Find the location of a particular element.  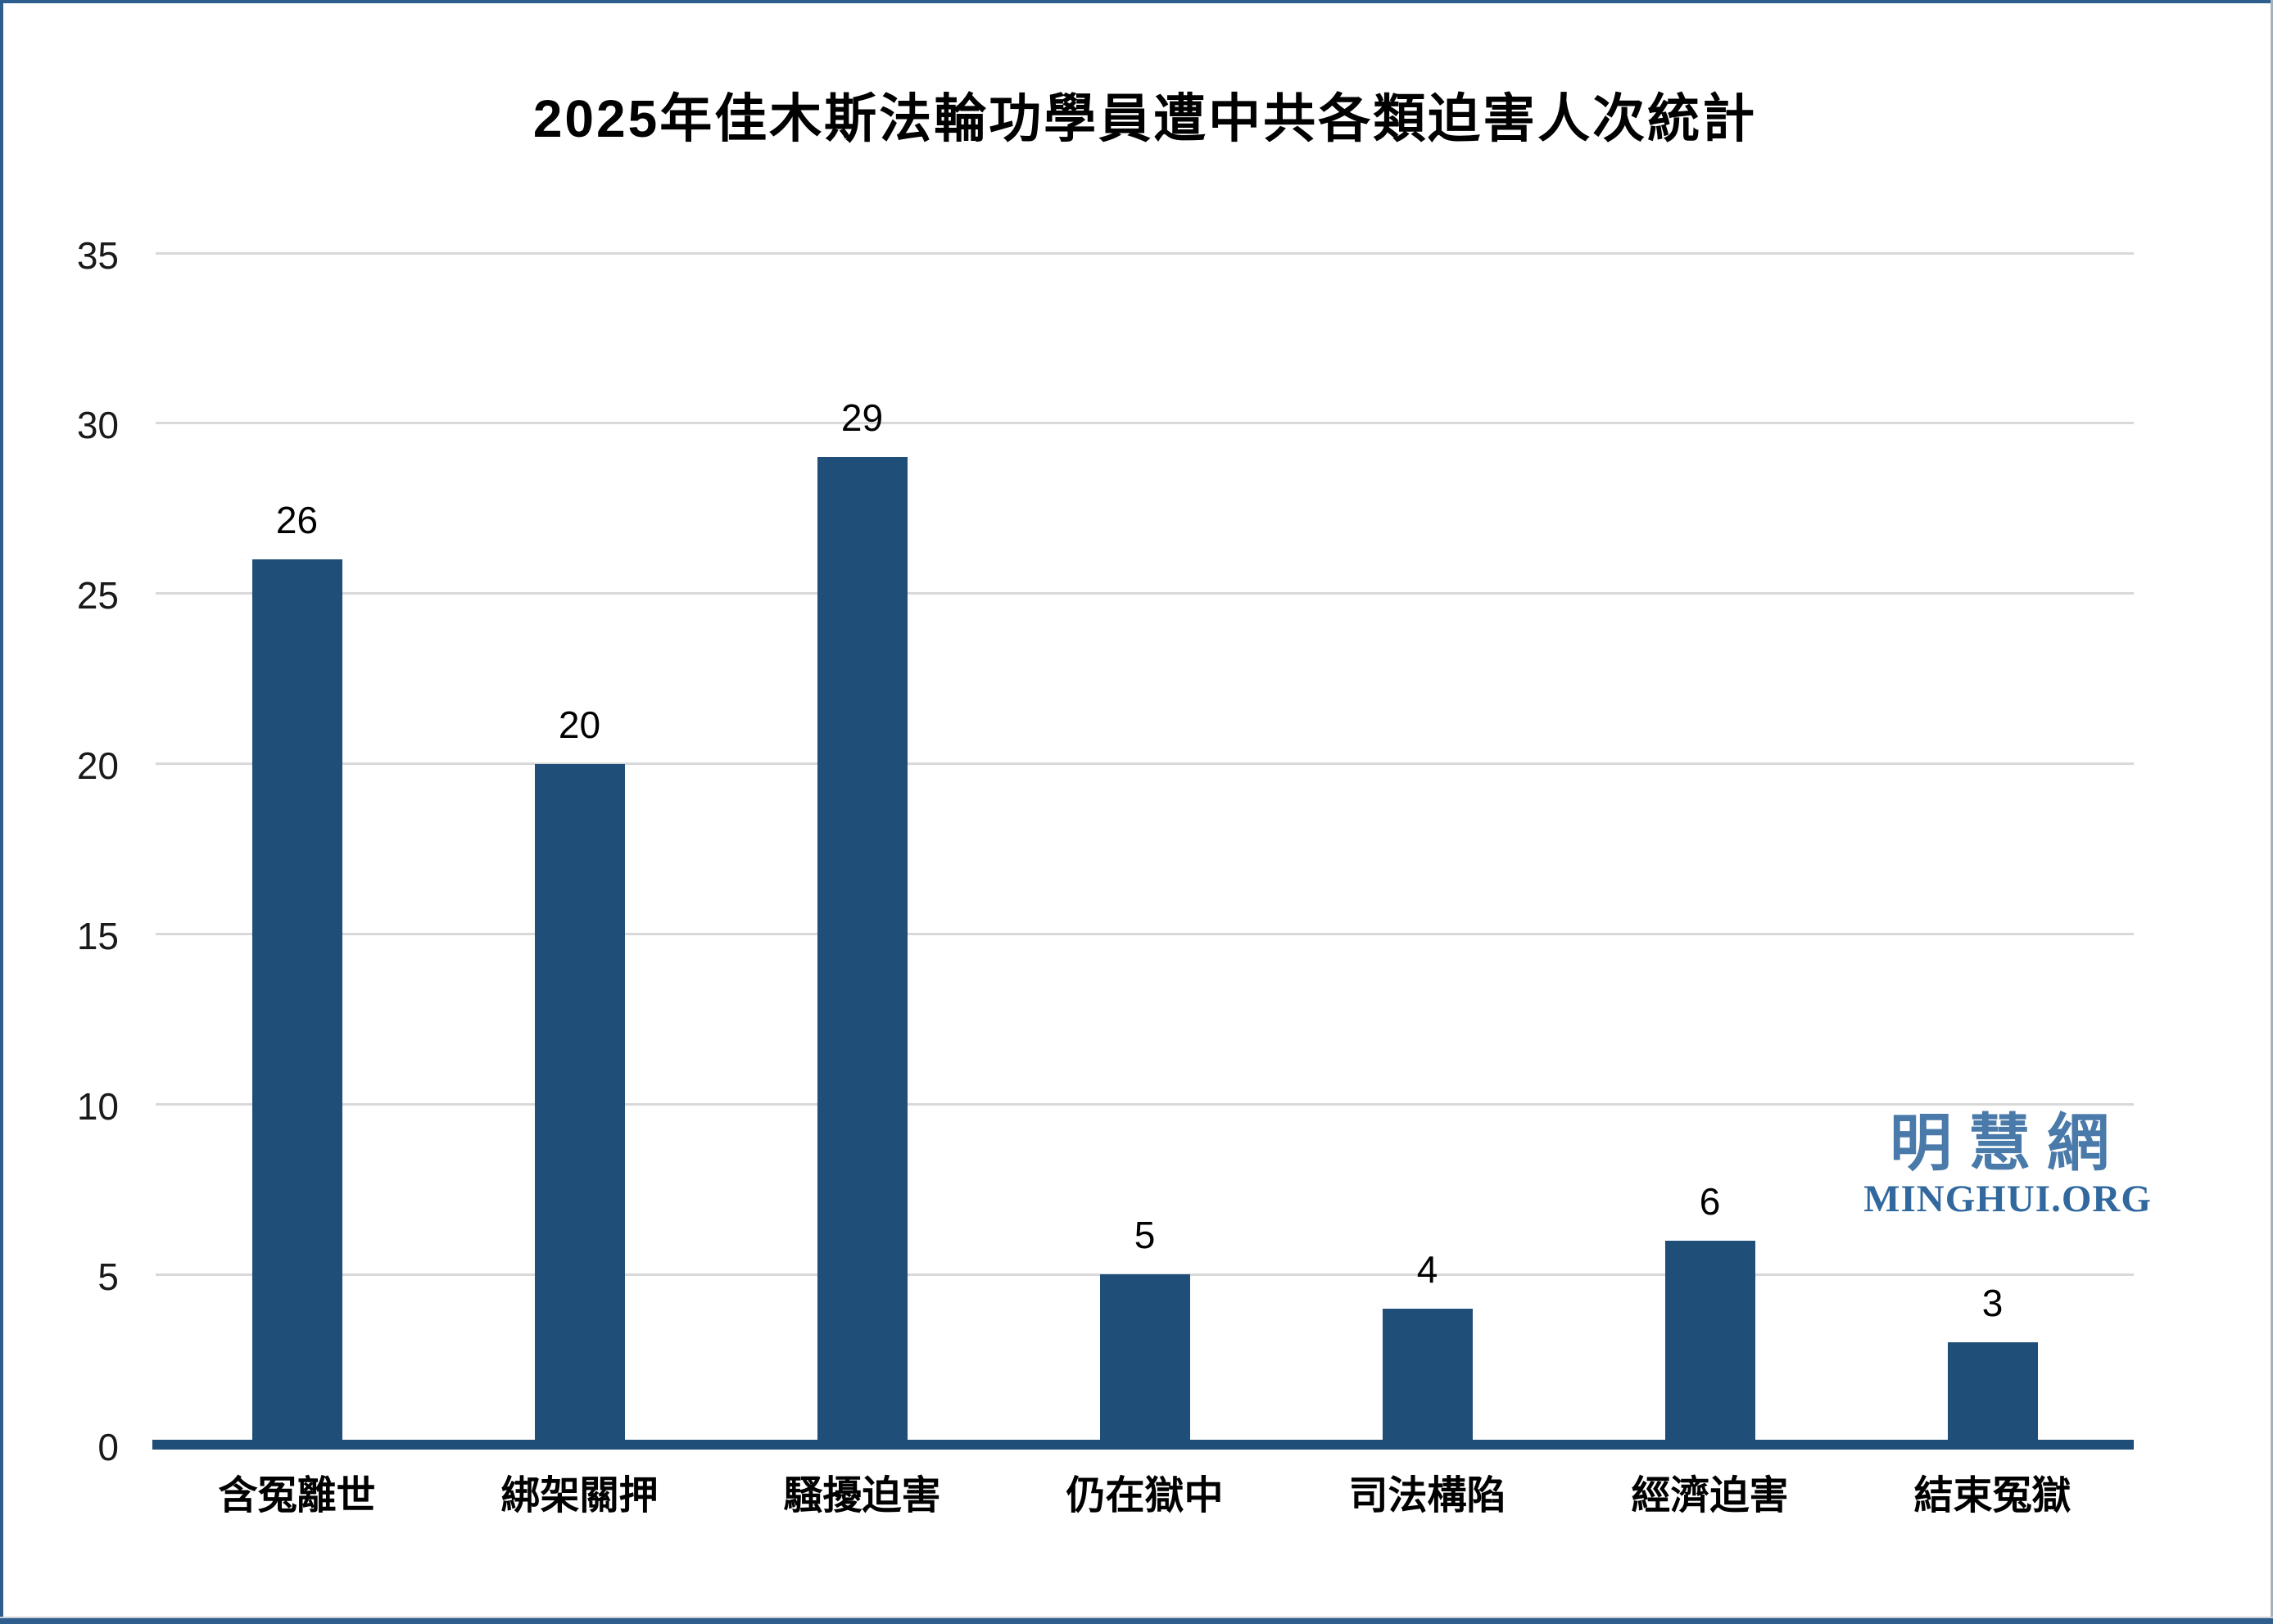

chart-title: 2025年佳木斯法輪功學員遭中共各類迫害人次統計 is located at coordinates (1145, 119).